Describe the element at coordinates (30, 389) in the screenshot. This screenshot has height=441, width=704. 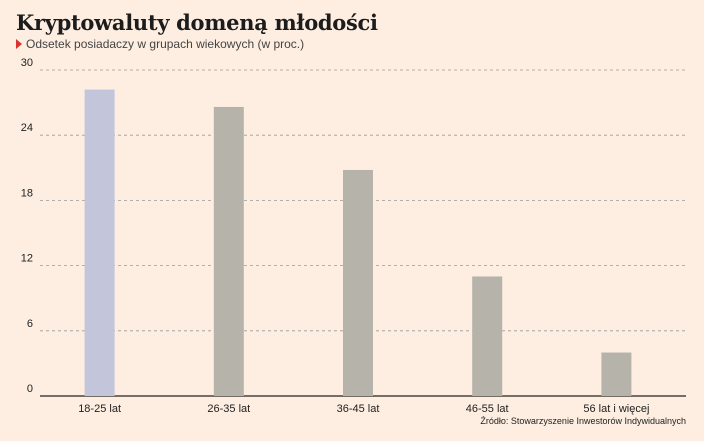
I see `y-tick-label-0: 0` at that location.